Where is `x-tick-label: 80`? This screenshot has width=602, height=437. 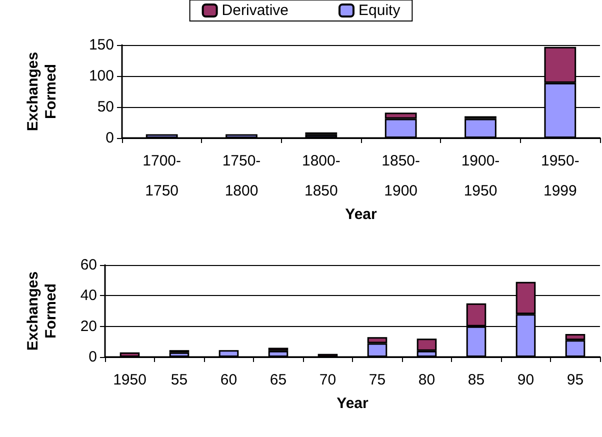 x-tick-label: 80 is located at coordinates (427, 380).